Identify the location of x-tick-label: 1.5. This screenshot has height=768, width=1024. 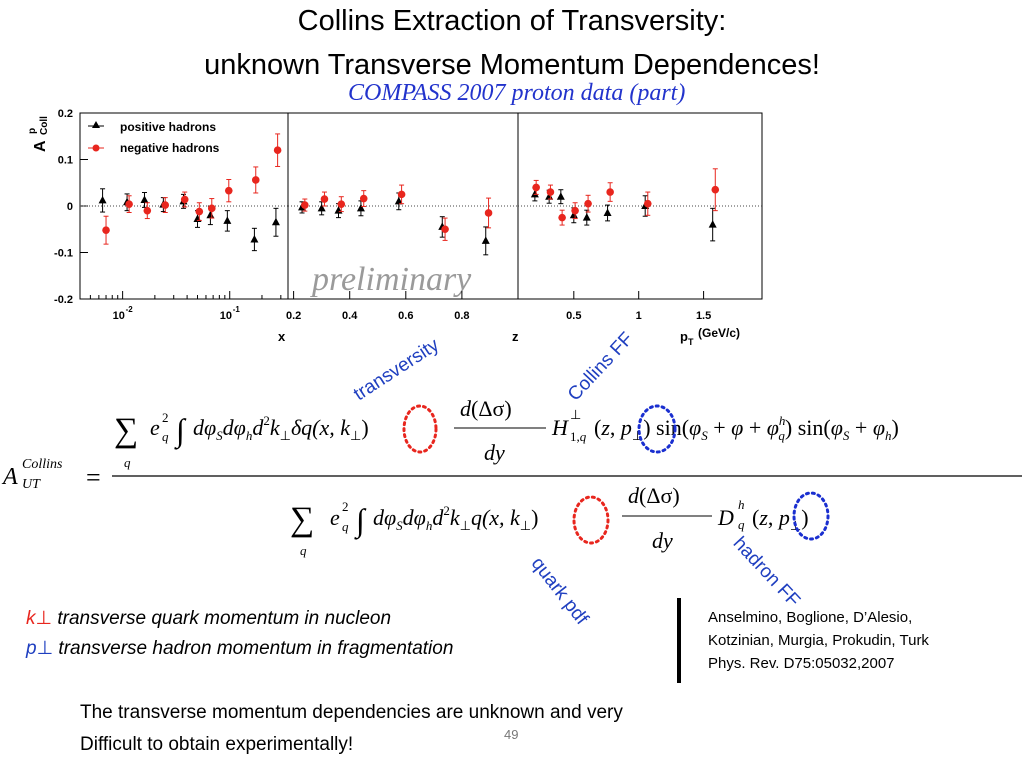
(703, 316).